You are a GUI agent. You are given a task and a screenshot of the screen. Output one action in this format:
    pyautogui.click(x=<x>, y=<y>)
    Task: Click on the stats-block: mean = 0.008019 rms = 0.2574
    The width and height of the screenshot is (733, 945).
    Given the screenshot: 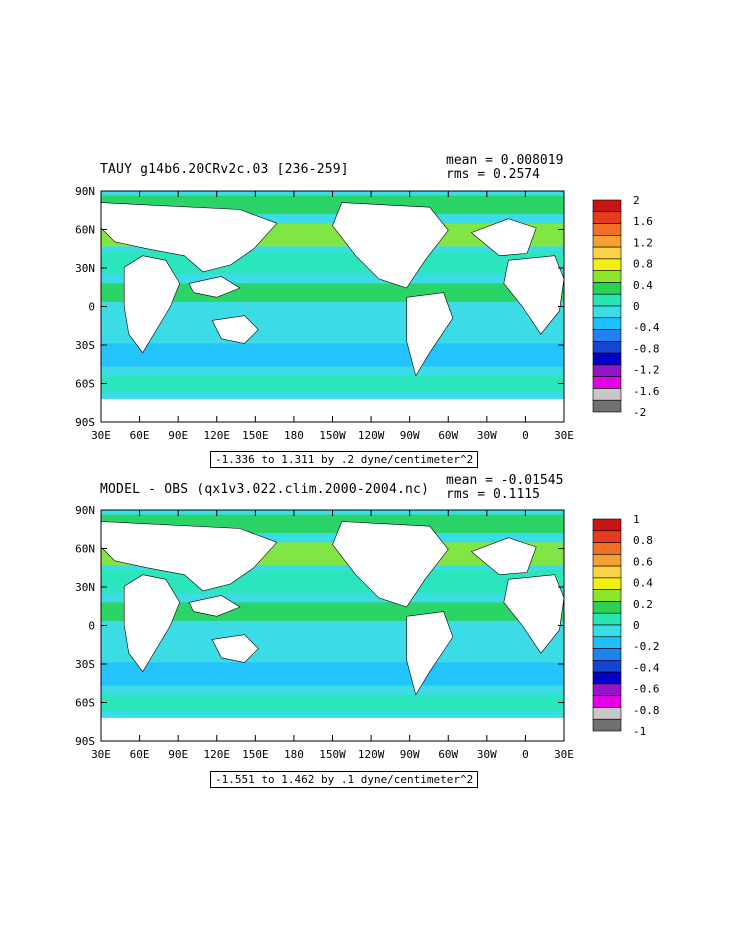 What is the action you would take?
    pyautogui.click(x=504, y=168)
    